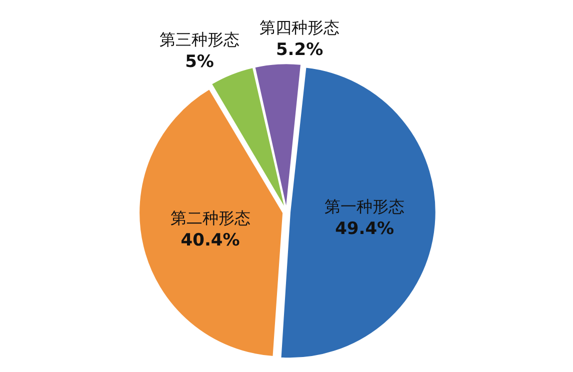  I want to click on slice-label: 第二种形态, so click(210, 218).